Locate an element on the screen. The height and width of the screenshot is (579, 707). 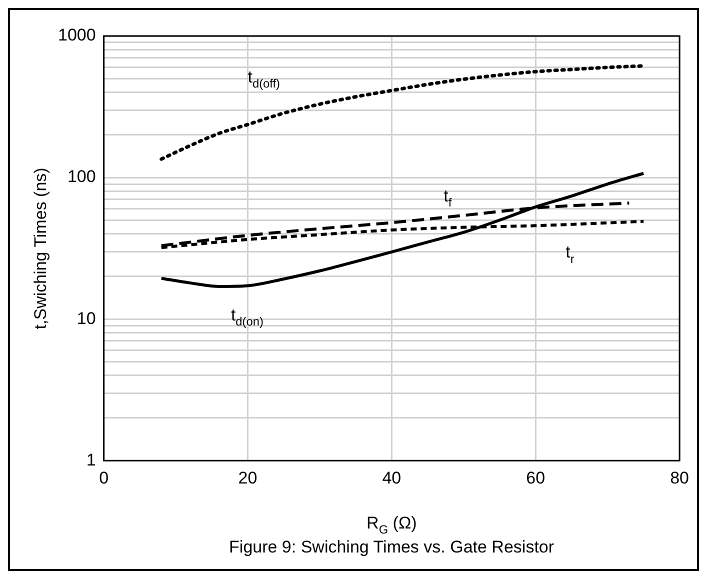
y-axis-title: t,Swiching Times (ns) is located at coordinates (40, 249).